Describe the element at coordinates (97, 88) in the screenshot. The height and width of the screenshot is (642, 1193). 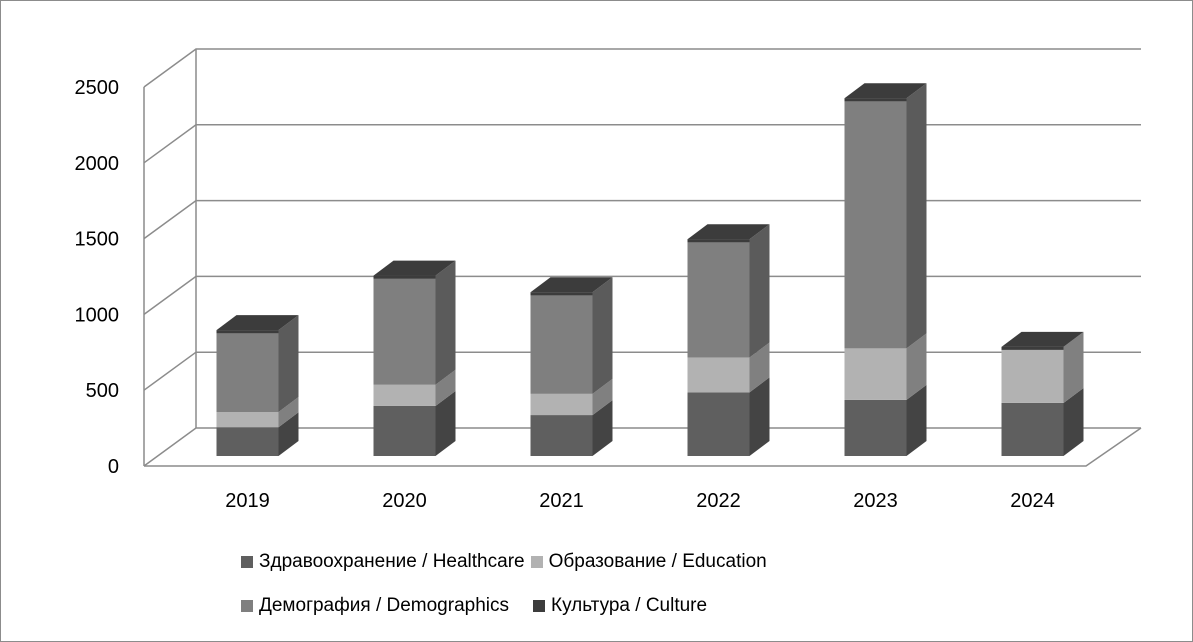
I see `y-tick-label-2500: 2500` at that location.